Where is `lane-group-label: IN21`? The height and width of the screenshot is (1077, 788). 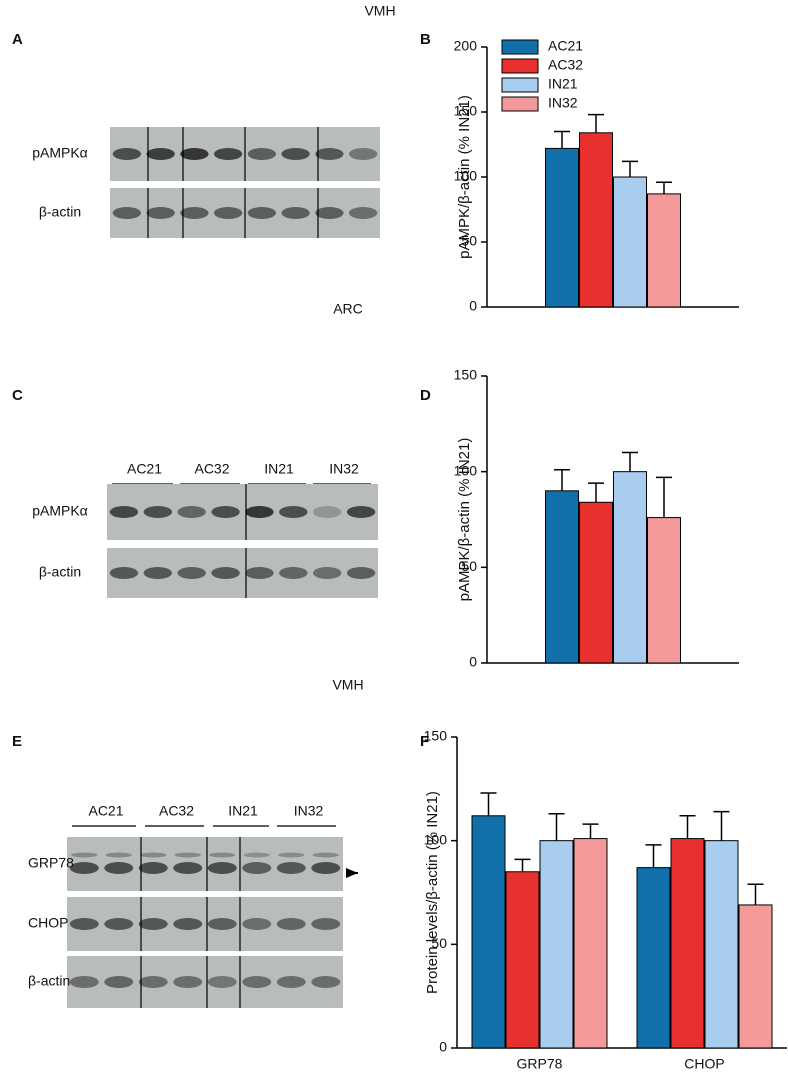 lane-group-label: IN21 is located at coordinates (243, 811).